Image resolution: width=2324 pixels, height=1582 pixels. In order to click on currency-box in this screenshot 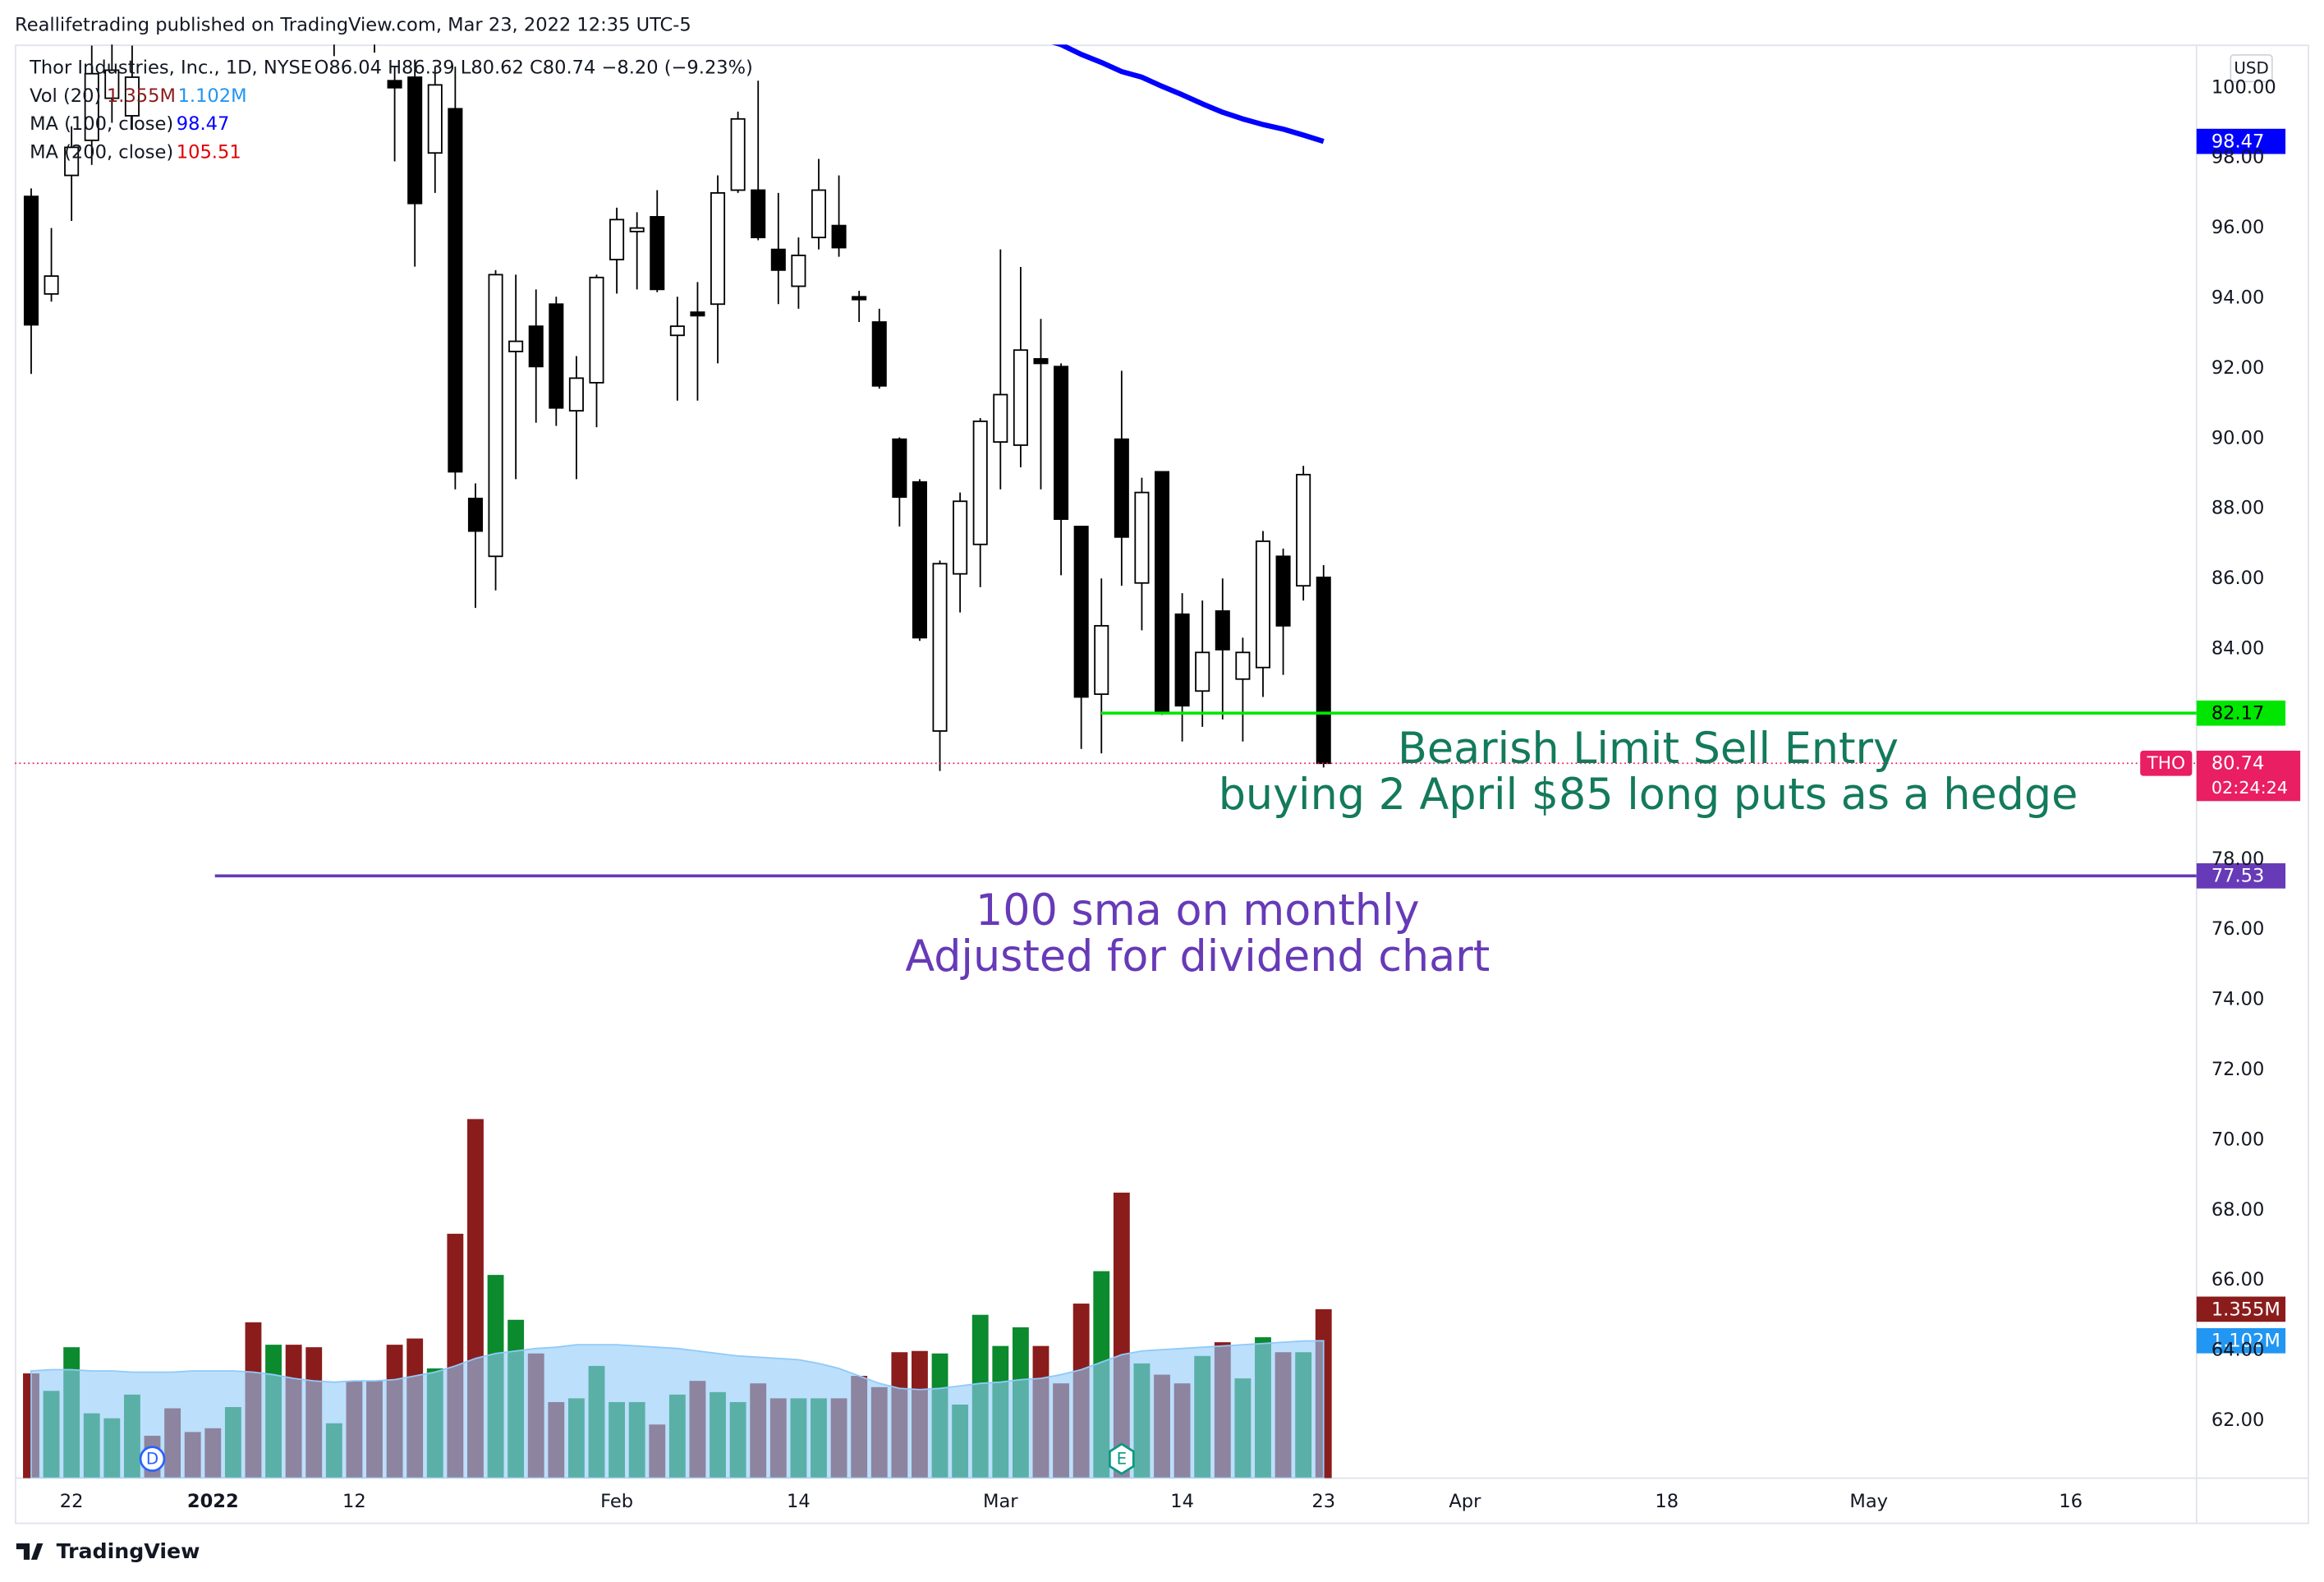, I will do `click(2251, 68)`.